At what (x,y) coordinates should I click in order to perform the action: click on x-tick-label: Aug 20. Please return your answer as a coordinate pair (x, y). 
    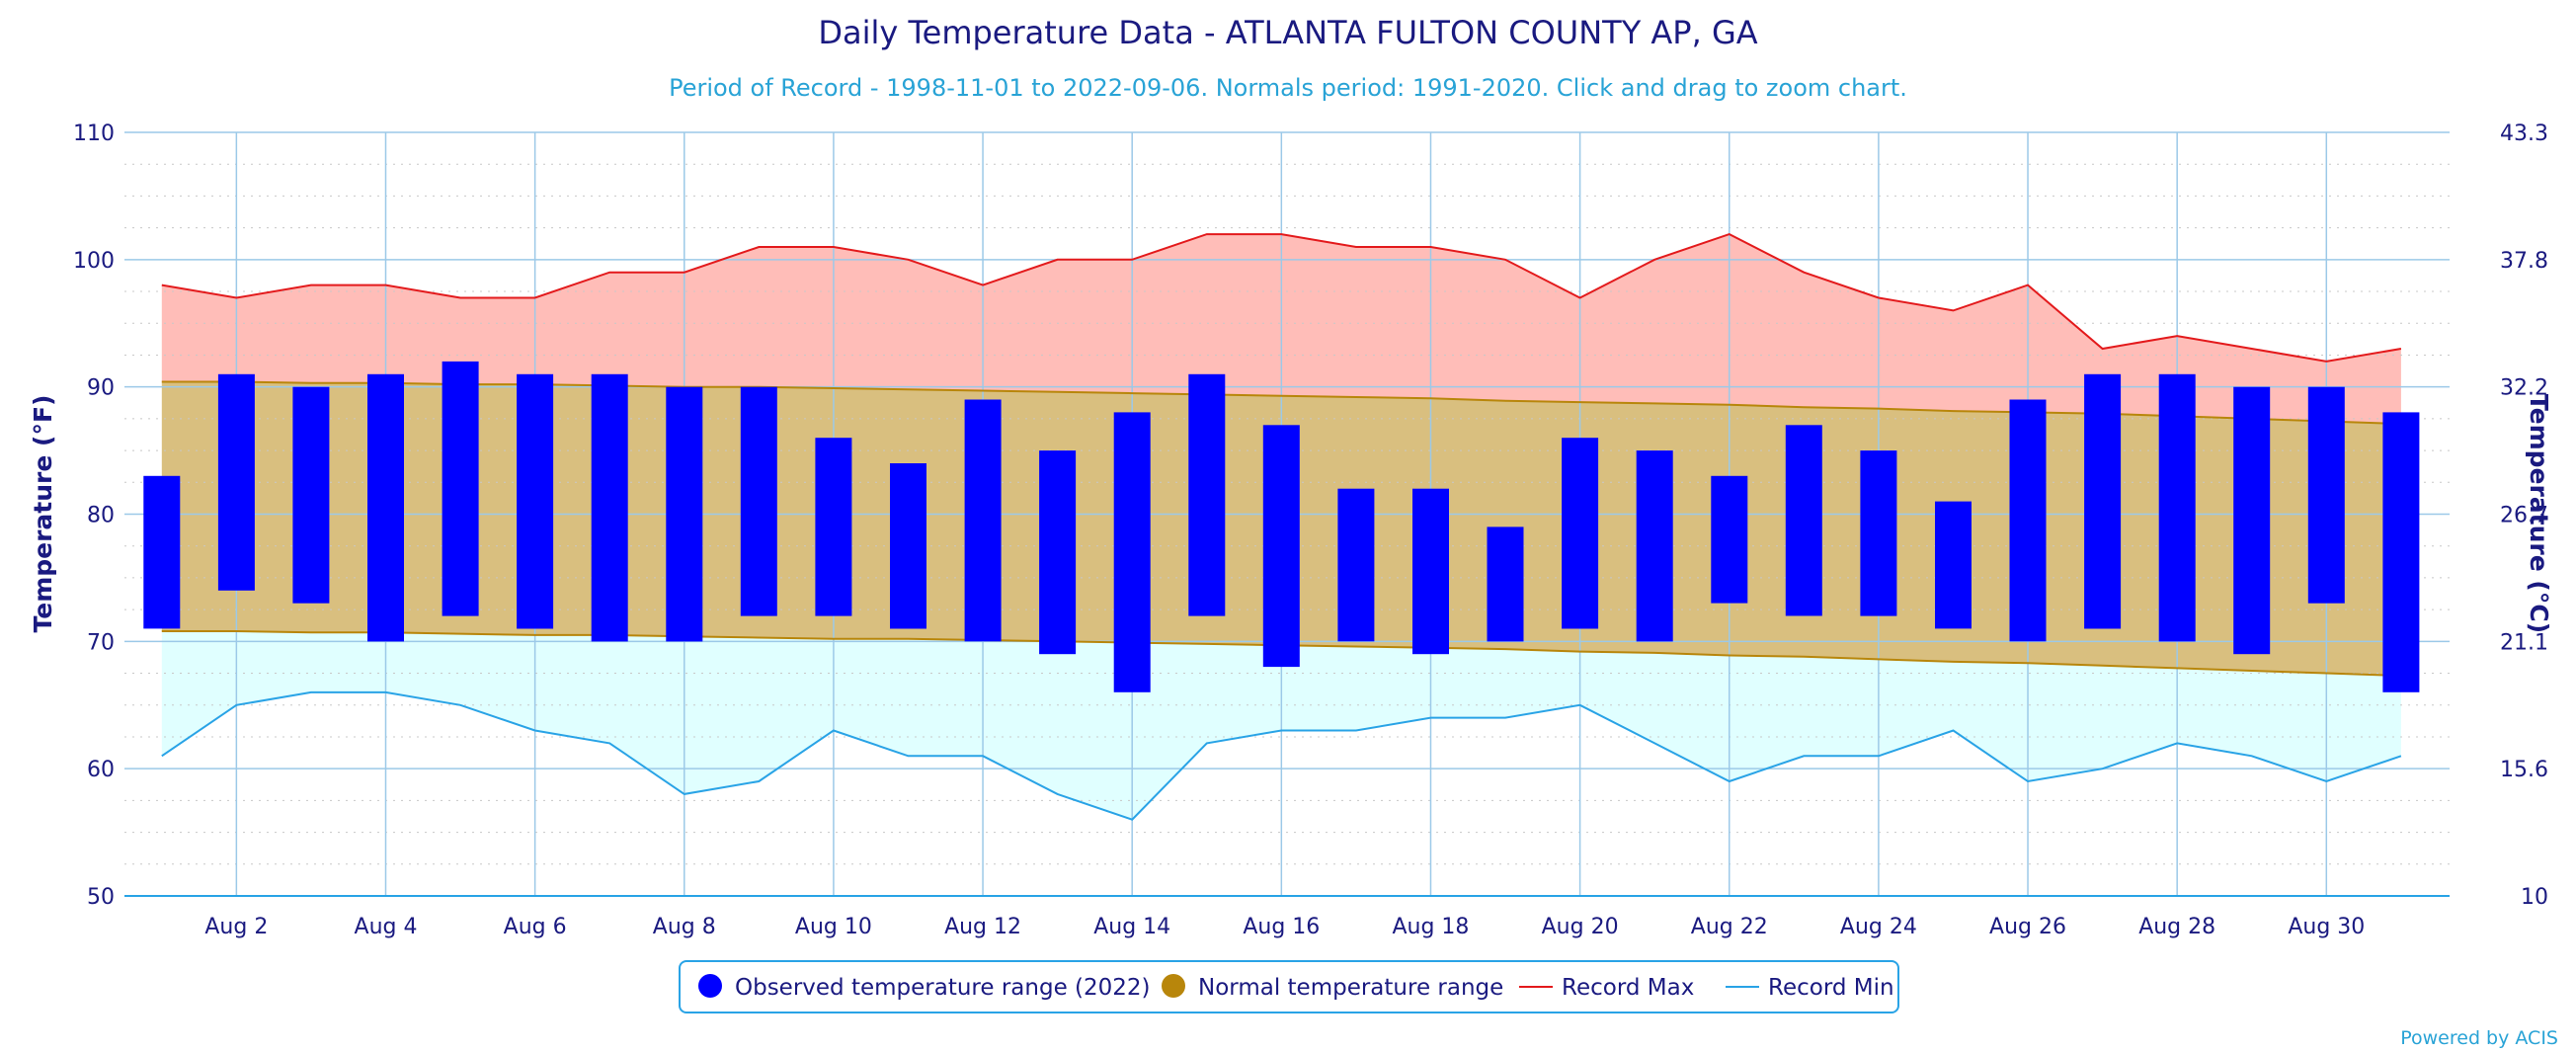
    Looking at the image, I should click on (1580, 927).